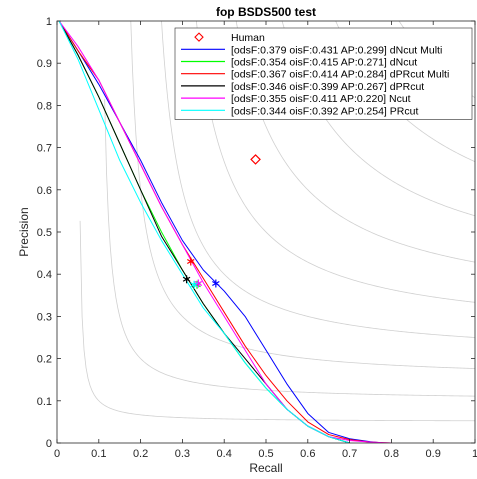 This screenshot has height=479, width=477. I want to click on human-marker, so click(255, 159).